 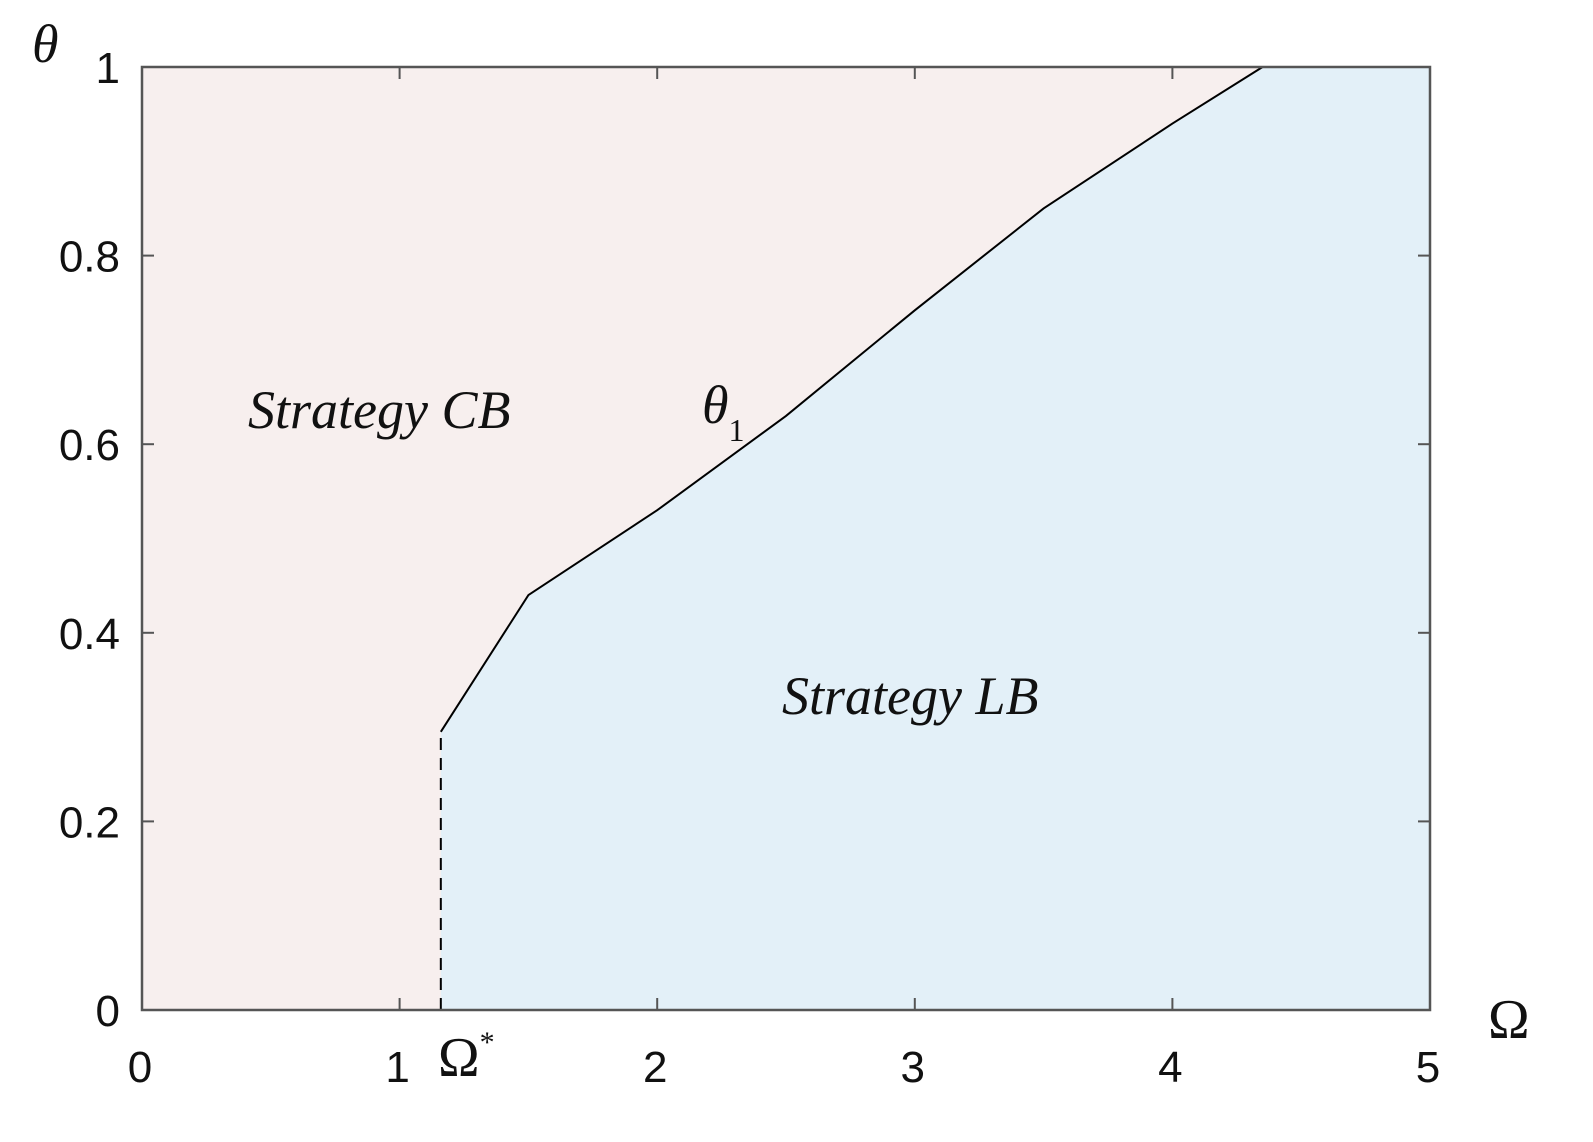 What do you see at coordinates (715, 405) in the screenshot?
I see `curve-symbol: θ` at bounding box center [715, 405].